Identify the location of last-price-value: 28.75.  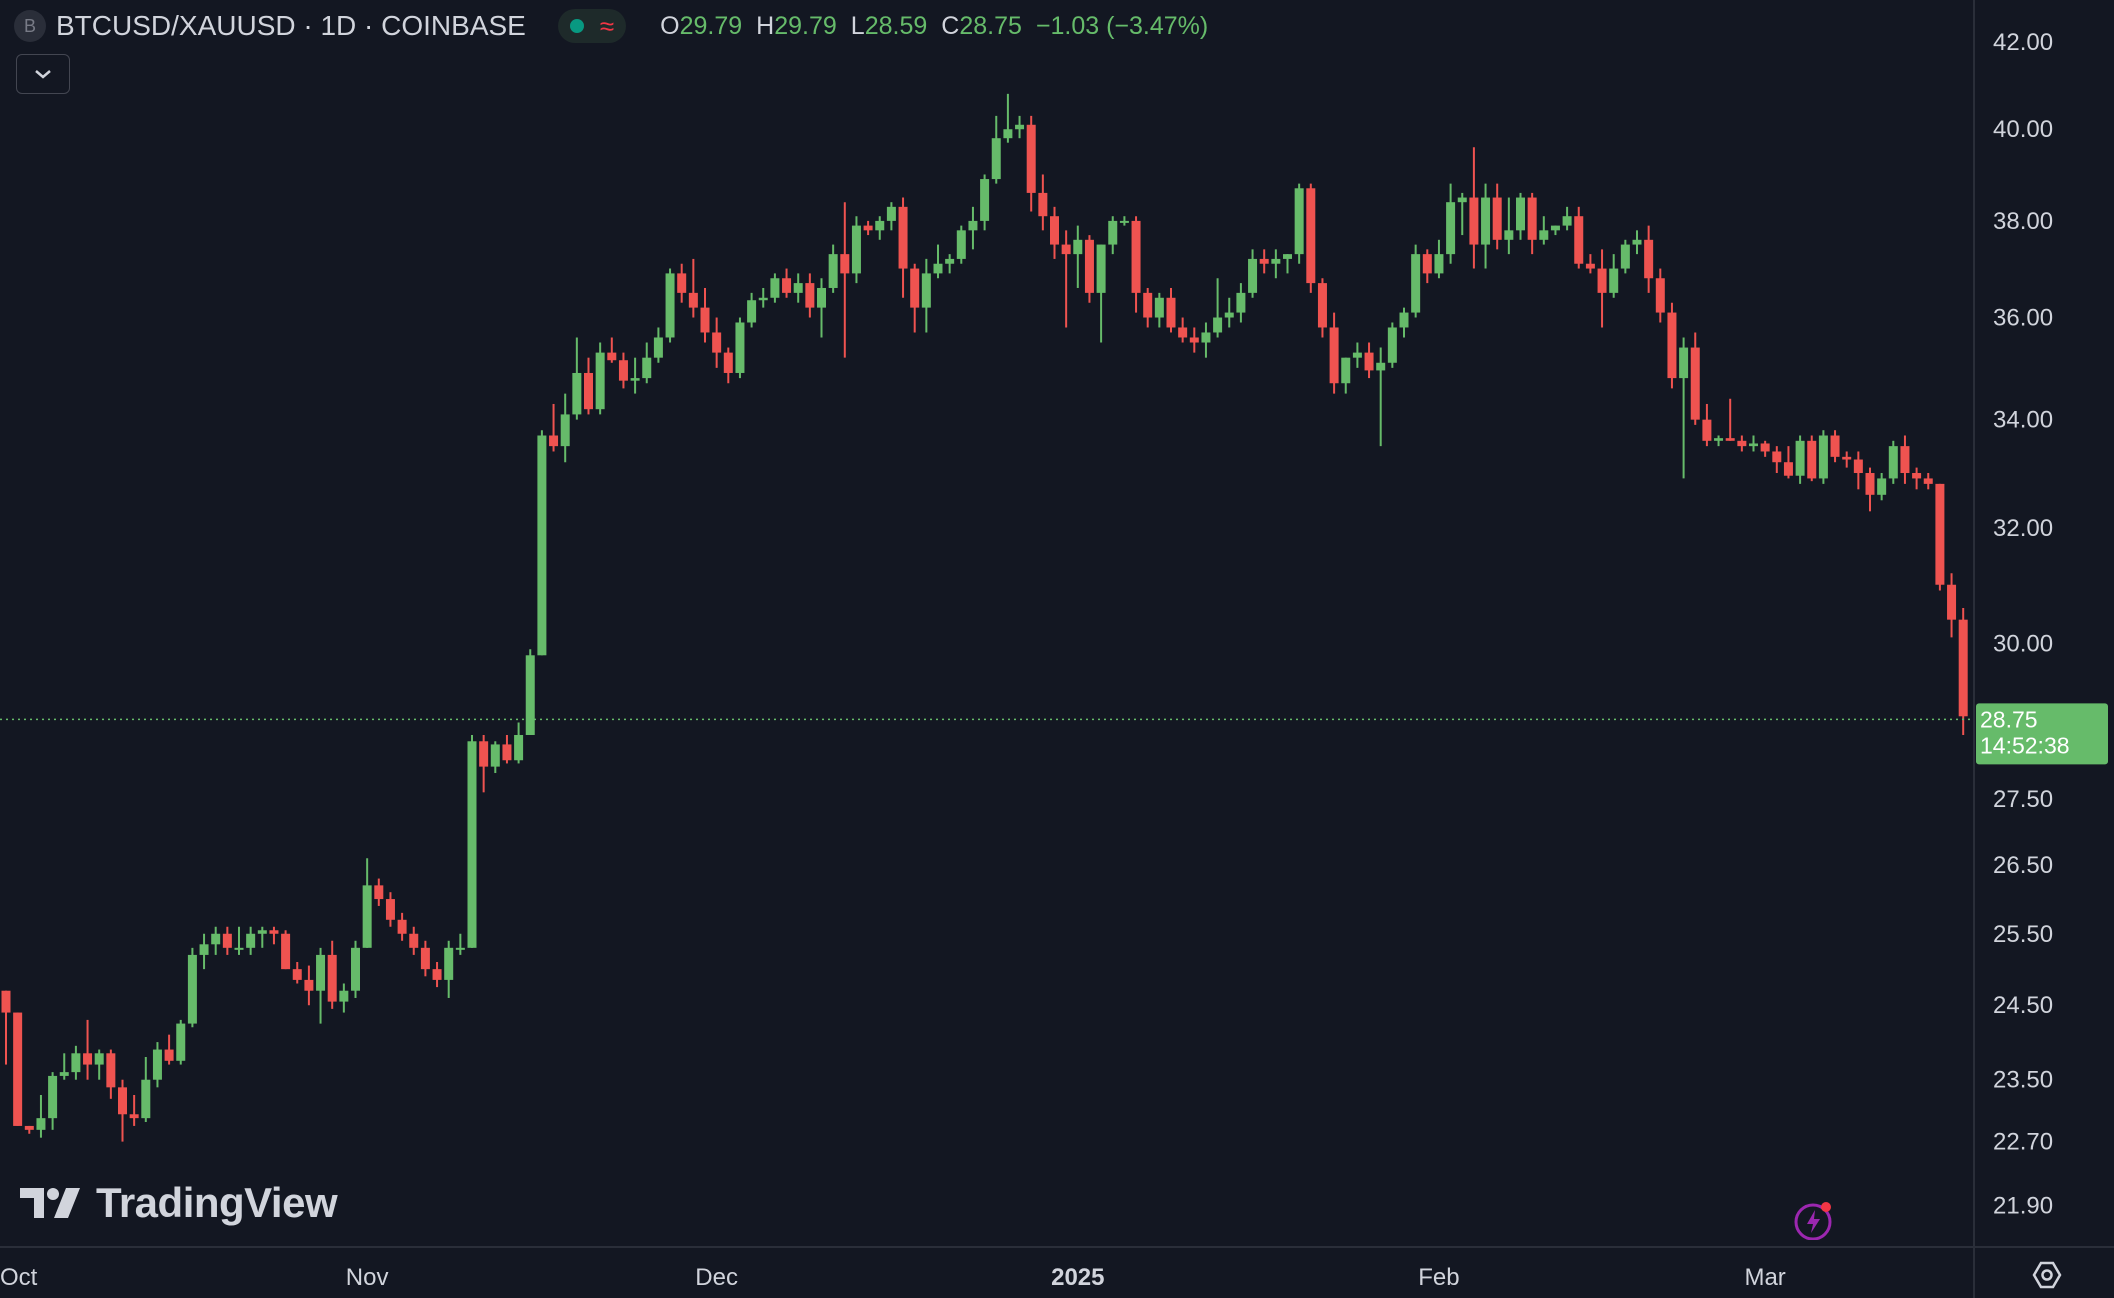
(2009, 719).